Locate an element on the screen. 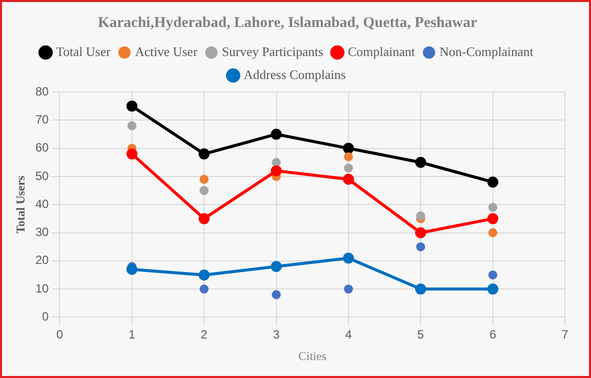 The image size is (591, 378). x-tick-label: 0 is located at coordinates (60, 335).